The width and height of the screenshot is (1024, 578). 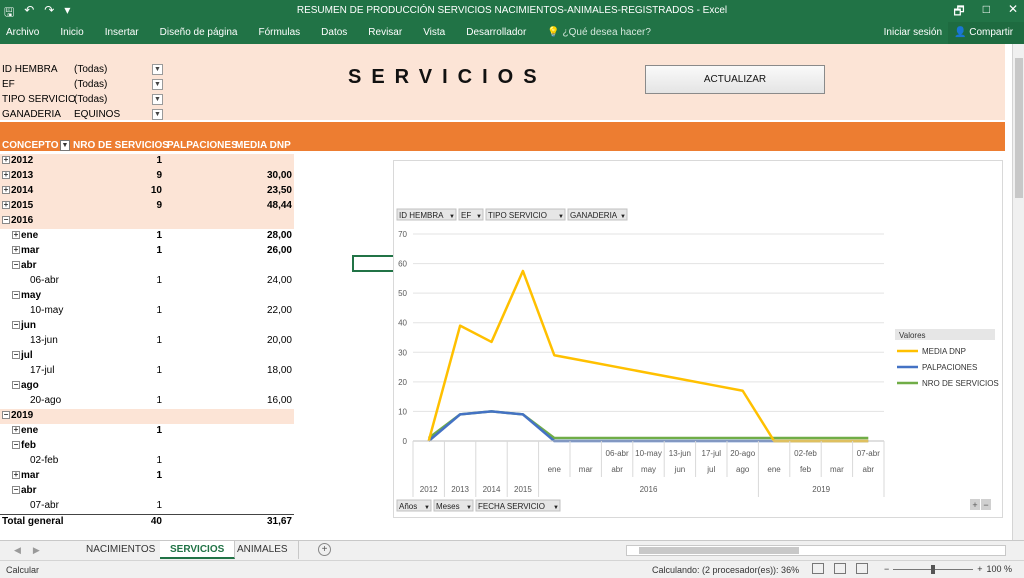 I want to click on ribbon-tab: Fórmulas, so click(x=279, y=32).